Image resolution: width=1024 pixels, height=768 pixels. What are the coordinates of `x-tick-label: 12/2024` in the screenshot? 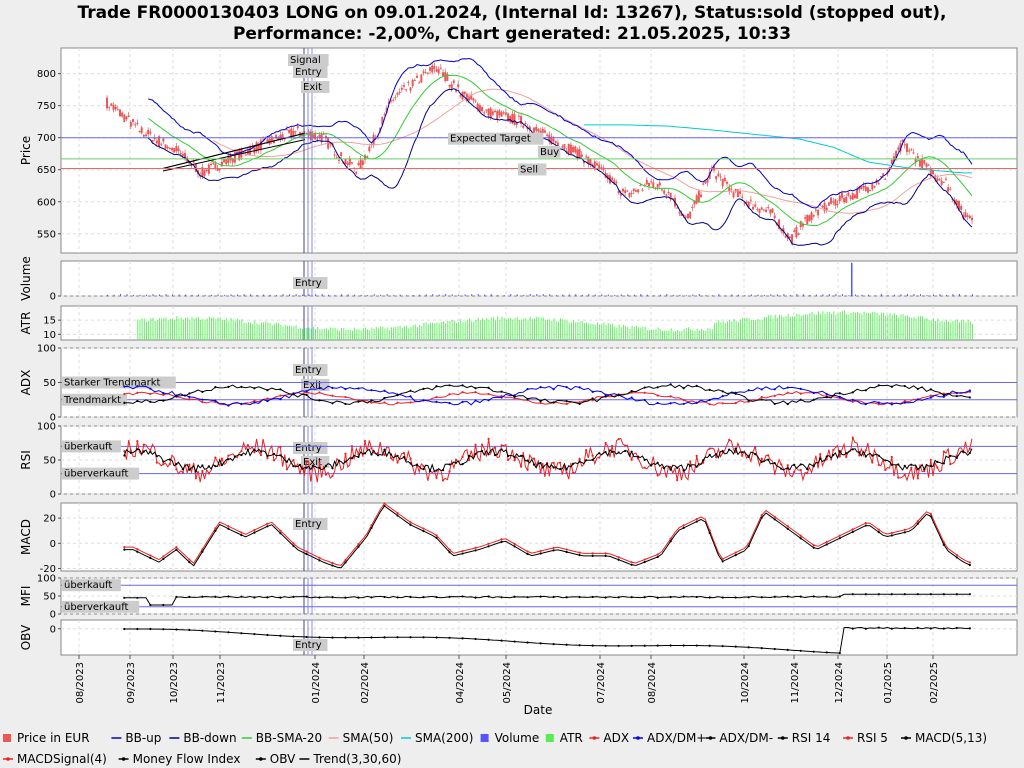 It's located at (839, 683).